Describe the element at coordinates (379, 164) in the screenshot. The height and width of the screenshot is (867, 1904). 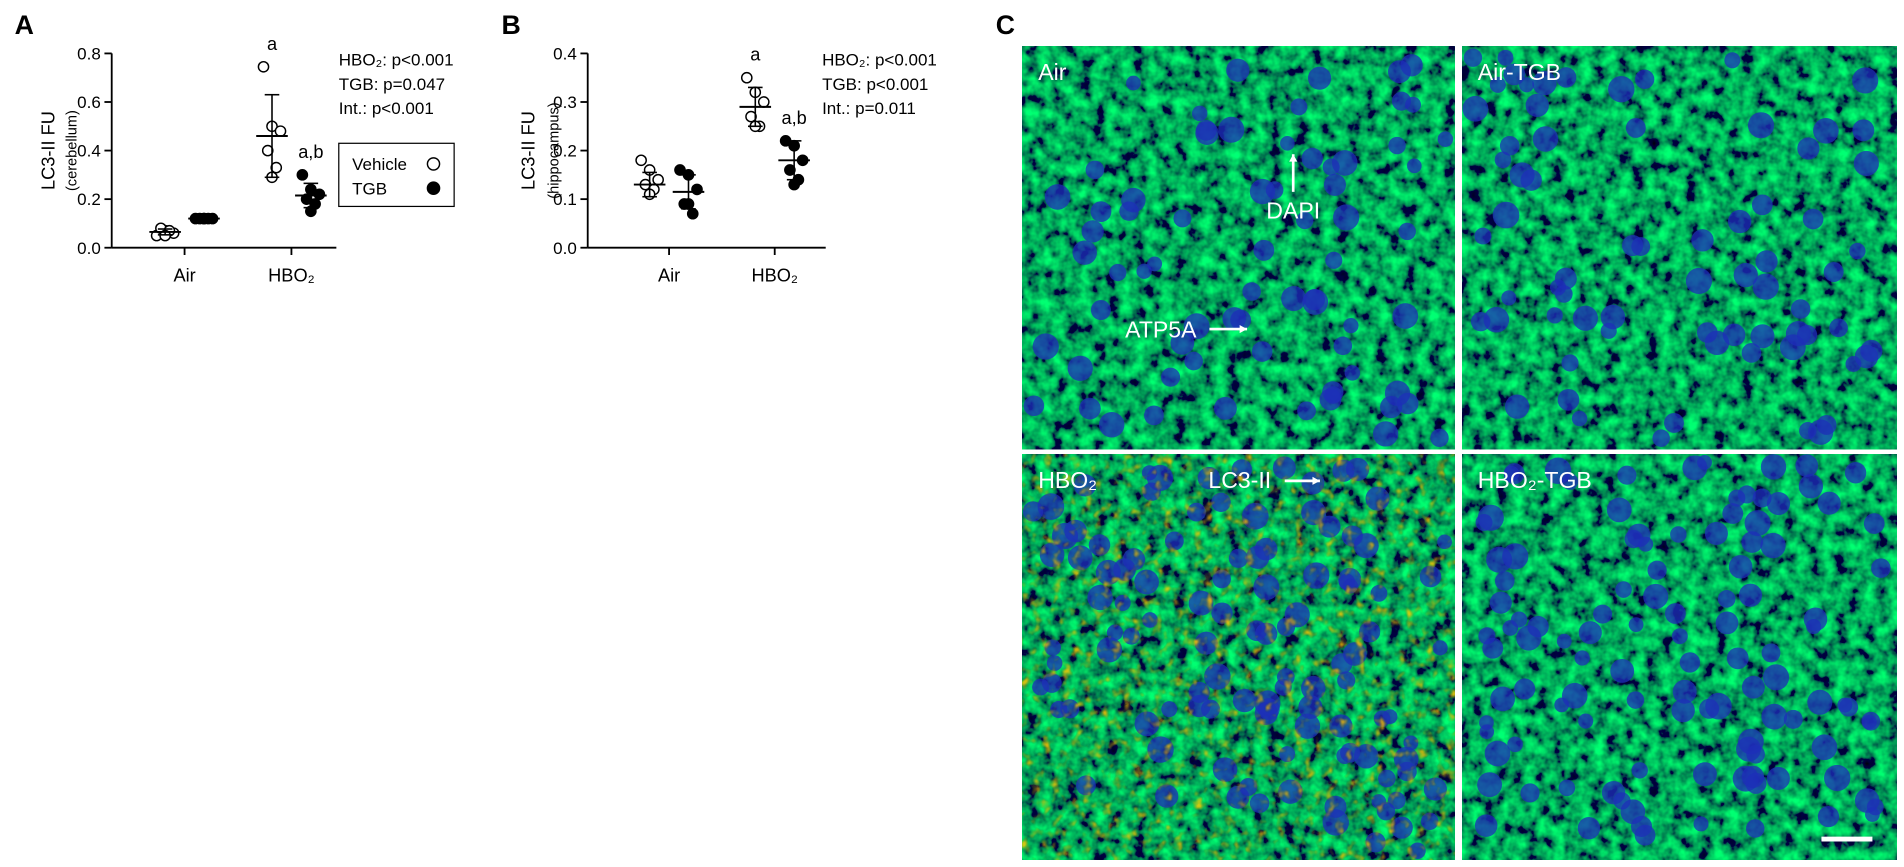
I see `legend-label: Vehicle` at that location.